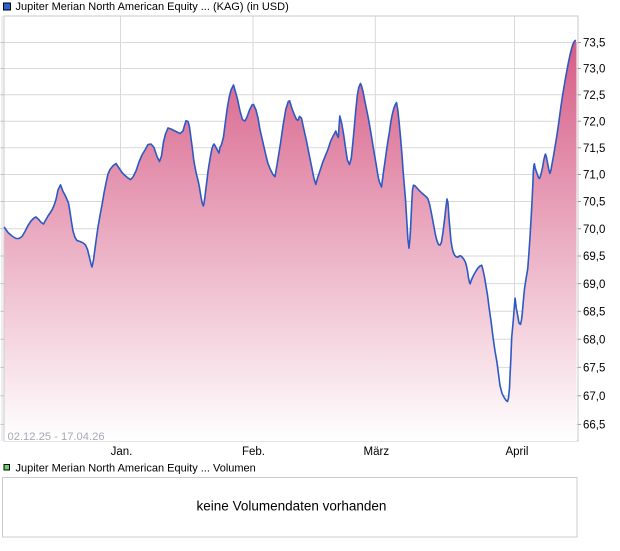  I want to click on svg-text: Feb., so click(253, 452).